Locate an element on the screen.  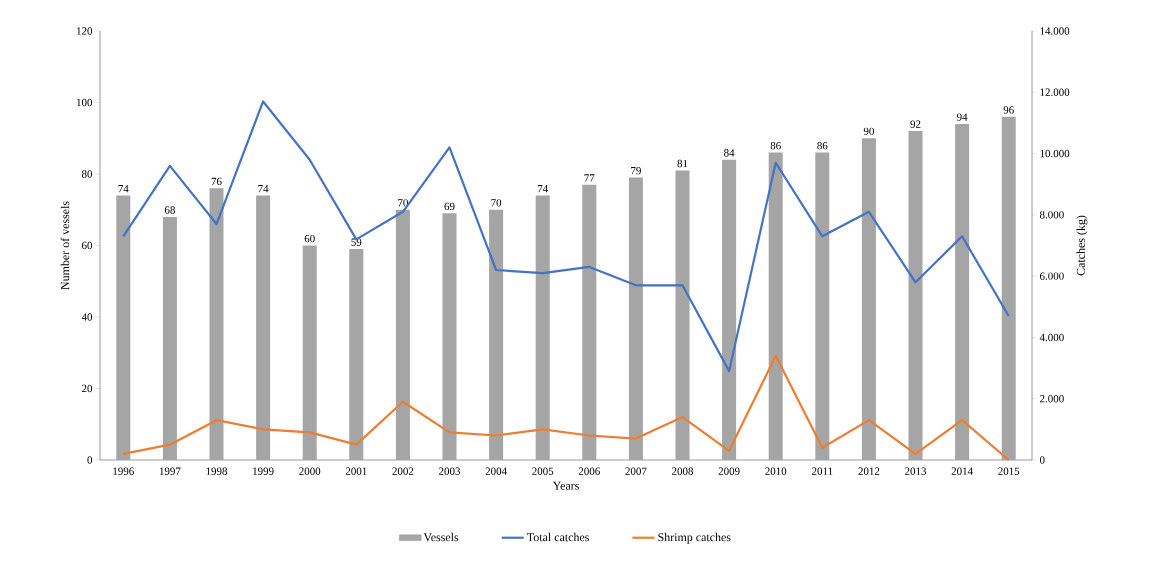
y2-tick-label: 2.000 is located at coordinates (1052, 399).